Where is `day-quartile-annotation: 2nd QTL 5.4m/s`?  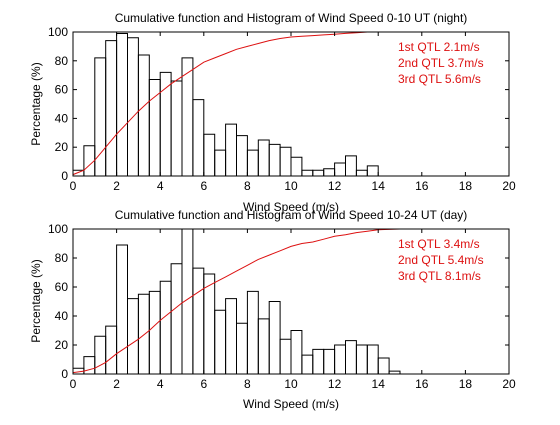
day-quartile-annotation: 2nd QTL 5.4m/s is located at coordinates (441, 260).